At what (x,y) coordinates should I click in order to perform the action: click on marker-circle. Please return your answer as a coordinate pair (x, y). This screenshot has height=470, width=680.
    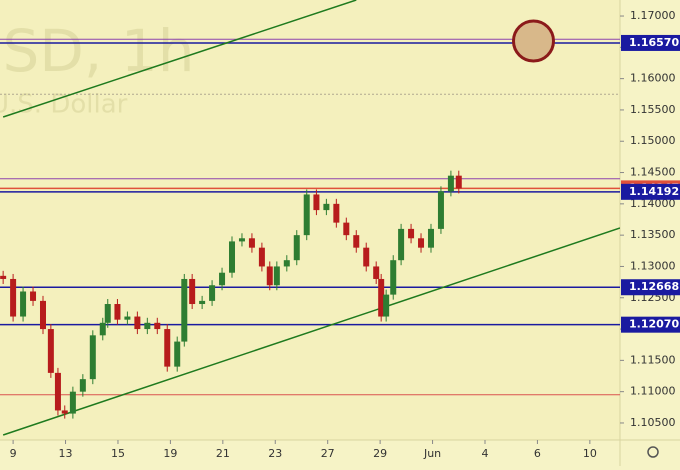
    Looking at the image, I should click on (533, 41).